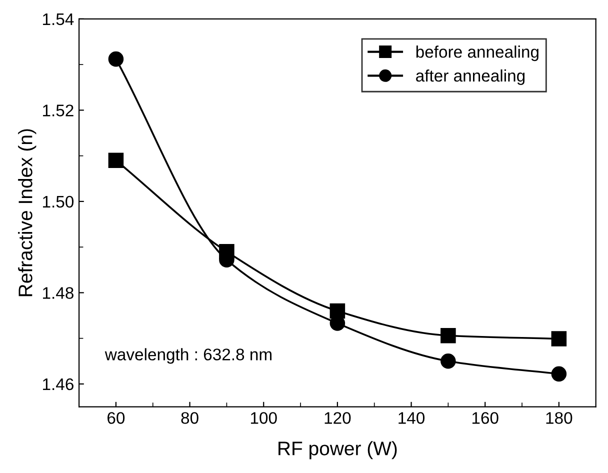  I want to click on y-tick-label: 1.48, so click(58, 293).